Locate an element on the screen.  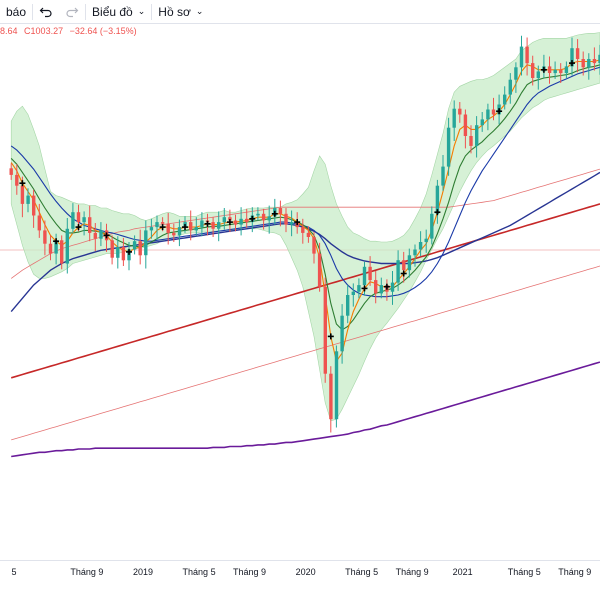
ohlc-change-value: −32.64 (−3.15%) is located at coordinates (103, 31).